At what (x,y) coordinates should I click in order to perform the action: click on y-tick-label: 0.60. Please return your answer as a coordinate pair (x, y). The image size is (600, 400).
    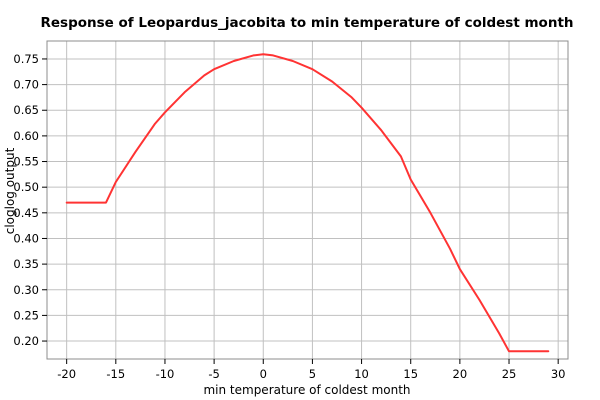
    Looking at the image, I should click on (26, 136).